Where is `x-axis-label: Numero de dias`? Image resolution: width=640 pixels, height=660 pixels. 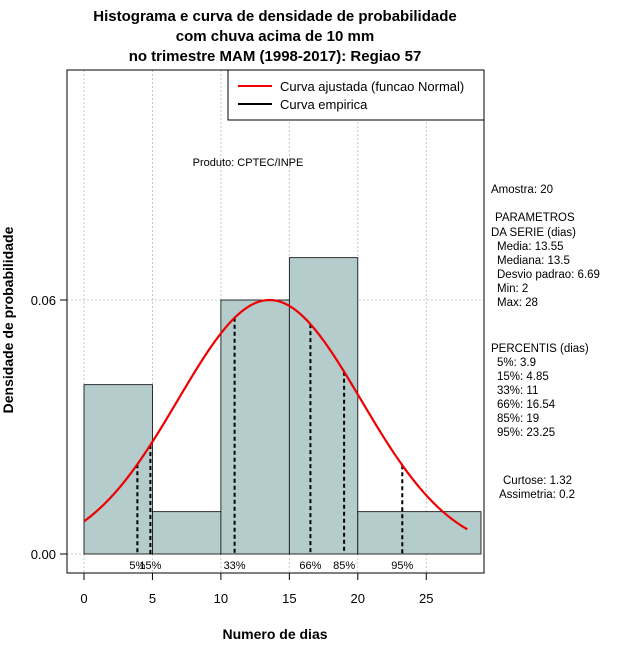
x-axis-label: Numero de dias is located at coordinates (274, 634).